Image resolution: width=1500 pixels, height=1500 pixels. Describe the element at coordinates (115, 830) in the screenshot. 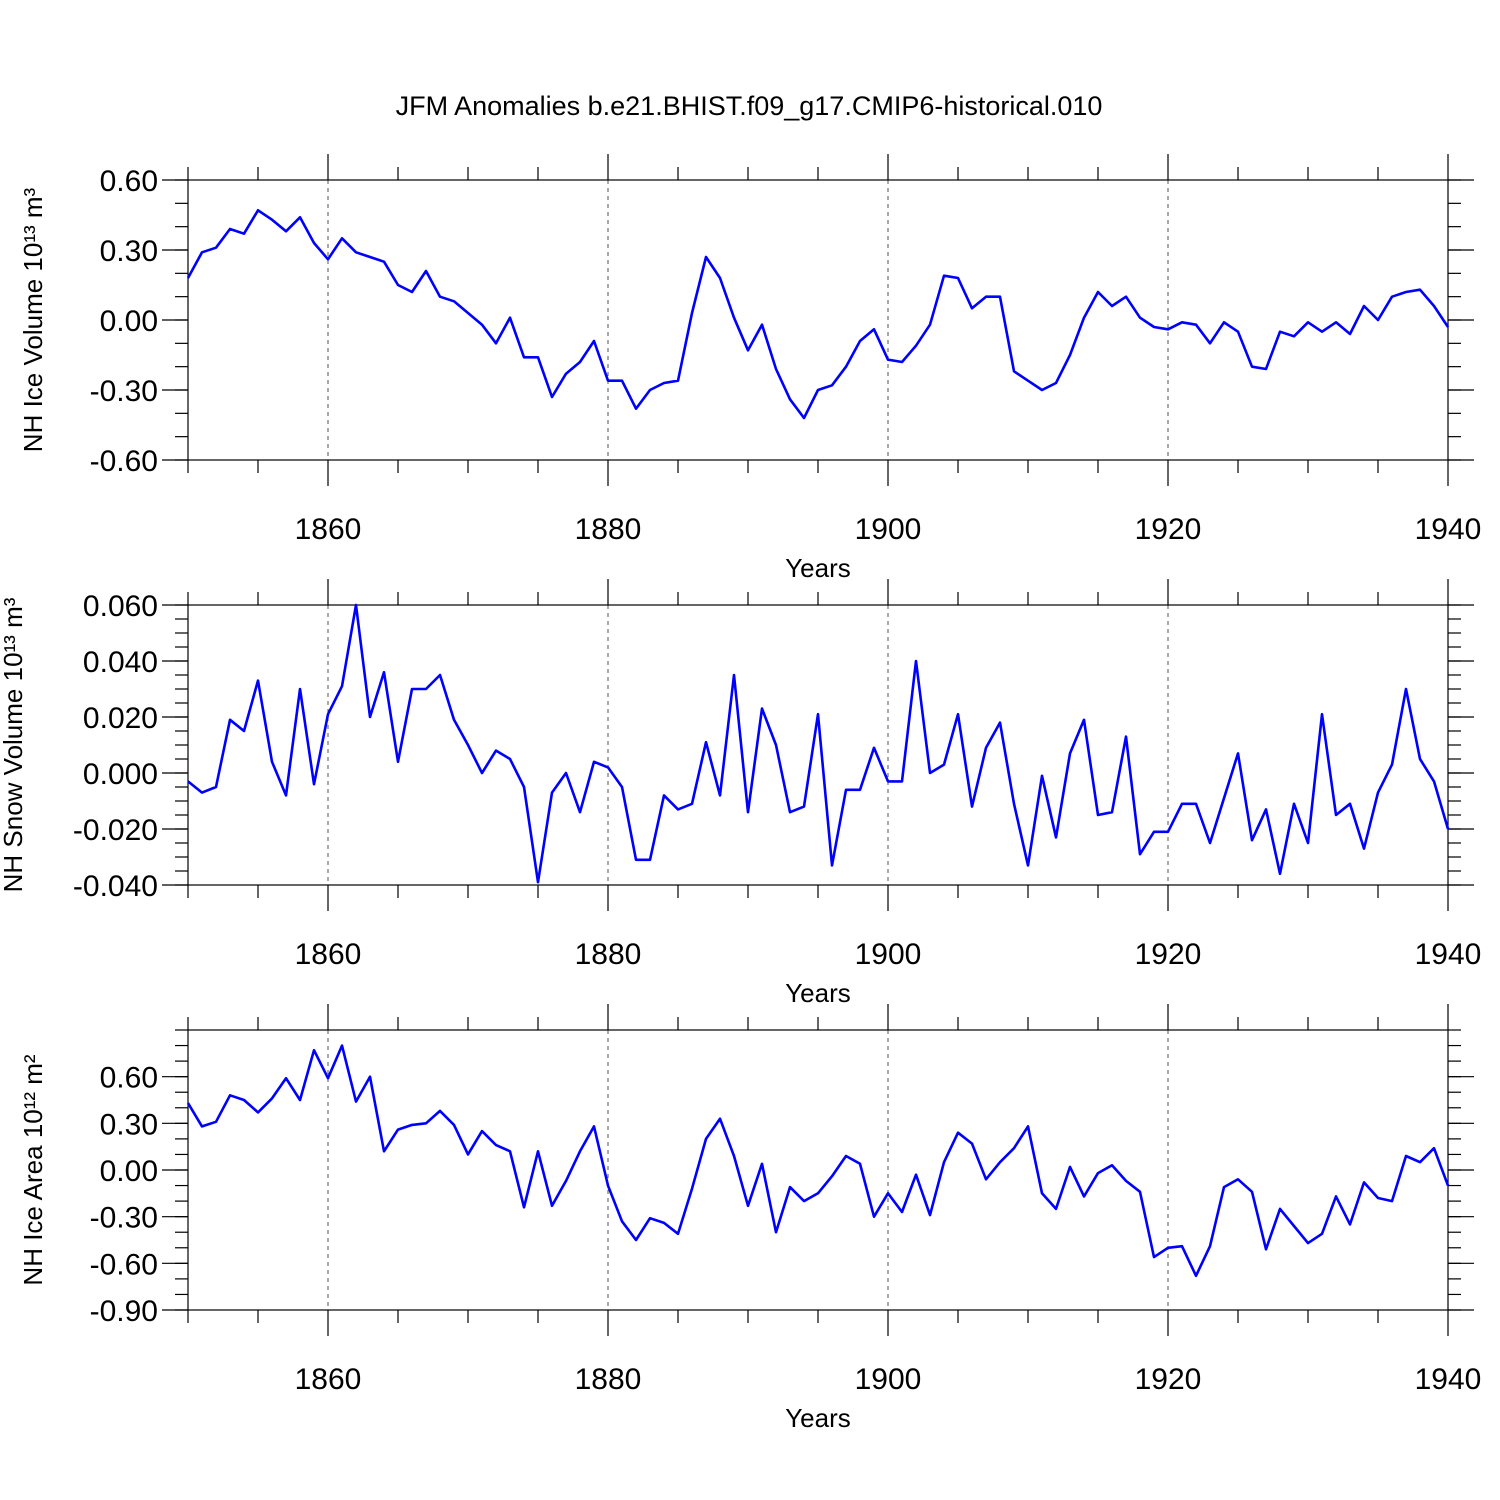

I see `y-tick-label: -0.020` at that location.